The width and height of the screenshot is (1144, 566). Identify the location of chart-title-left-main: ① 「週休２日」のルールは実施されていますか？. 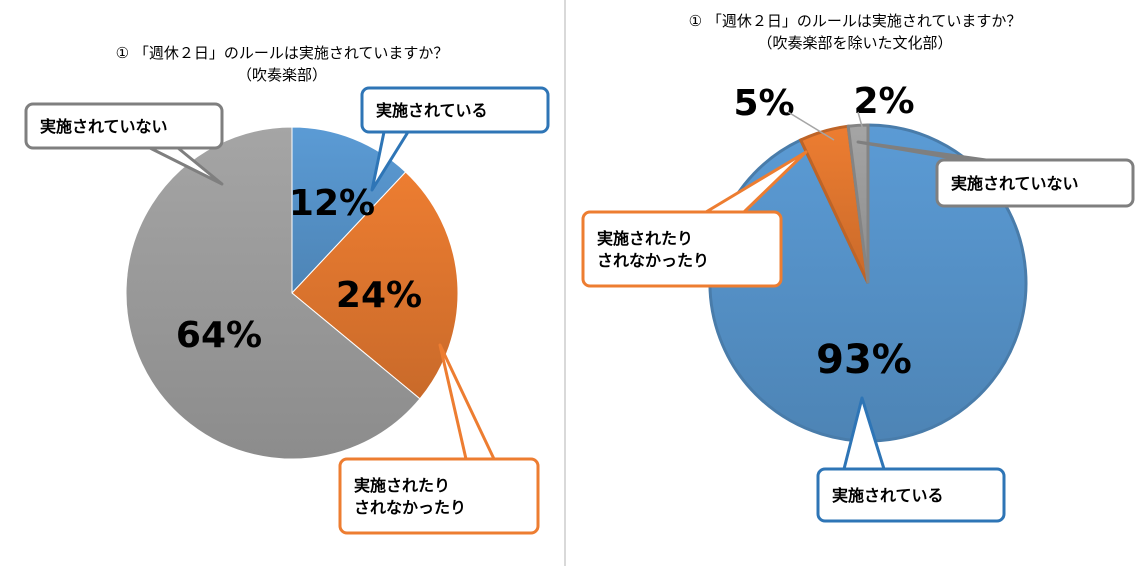
(282, 53).